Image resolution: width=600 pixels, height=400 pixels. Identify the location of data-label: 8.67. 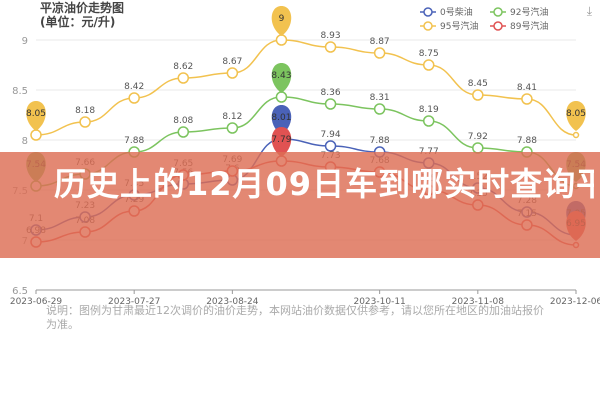
(232, 62).